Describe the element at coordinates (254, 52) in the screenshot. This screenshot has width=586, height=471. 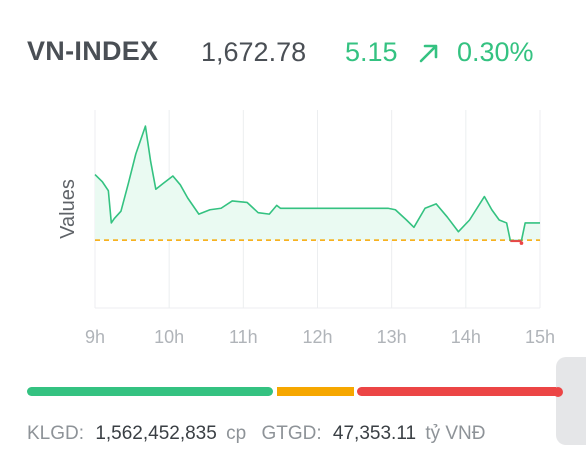
I see `index-value: 1,672.78` at that location.